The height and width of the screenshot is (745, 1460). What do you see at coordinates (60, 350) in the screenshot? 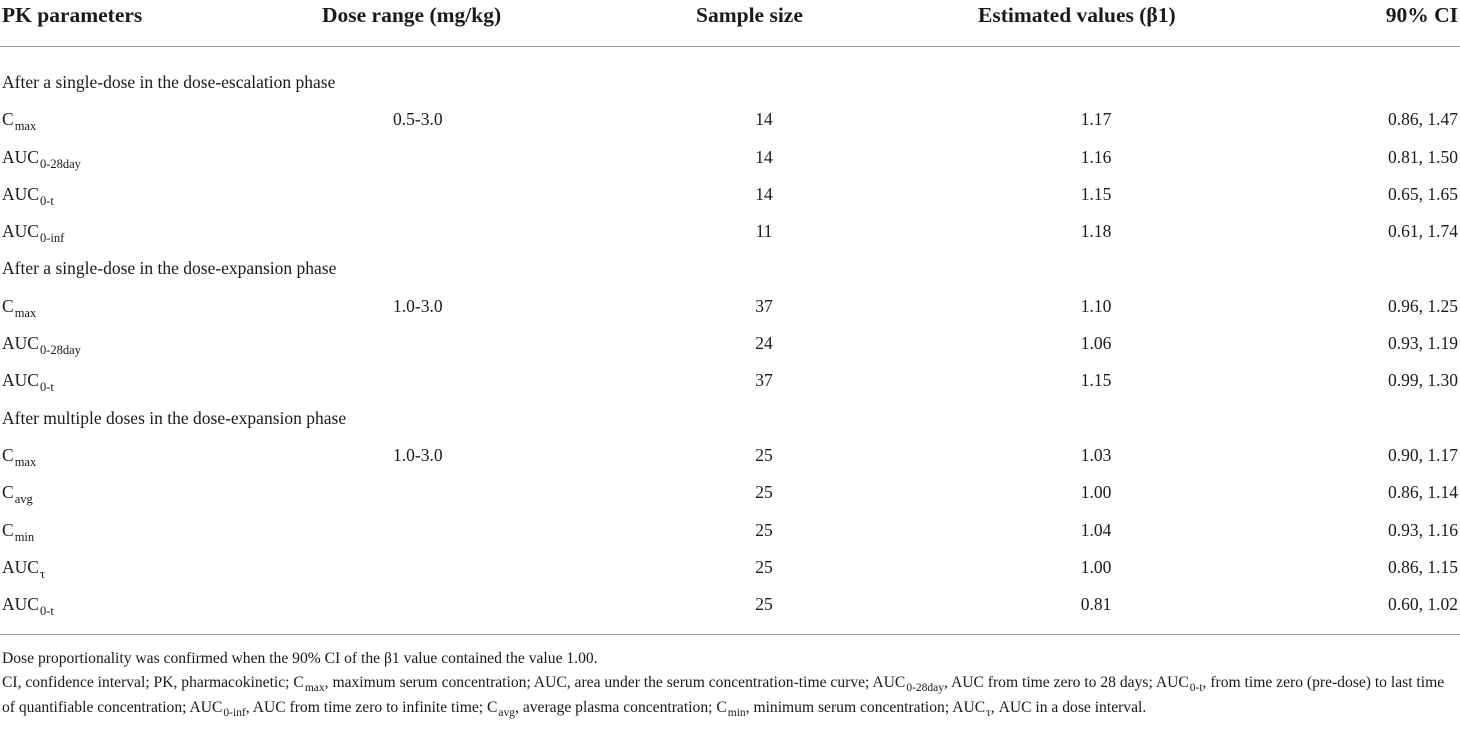
I see `parameter-subscript: 0-28day` at bounding box center [60, 350].